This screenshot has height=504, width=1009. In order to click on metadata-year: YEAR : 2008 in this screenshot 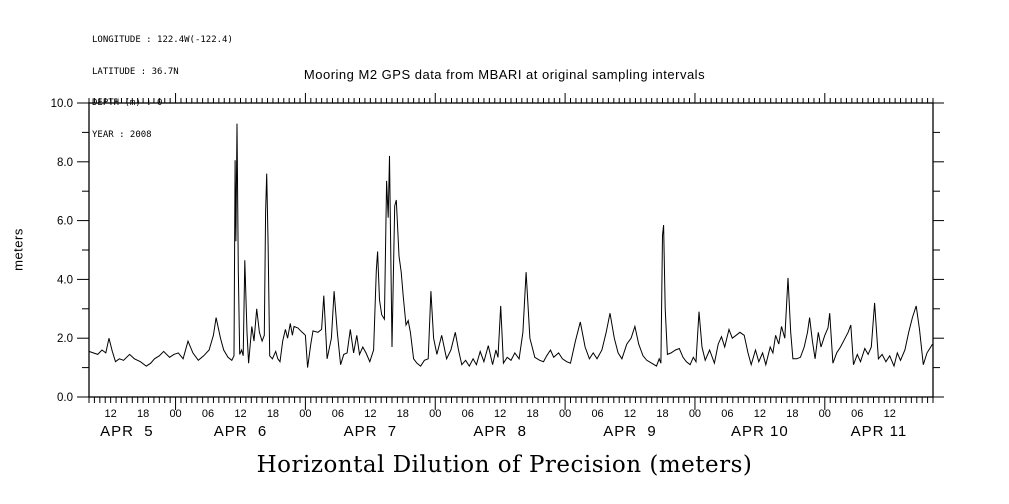, I will do `click(122, 134)`.